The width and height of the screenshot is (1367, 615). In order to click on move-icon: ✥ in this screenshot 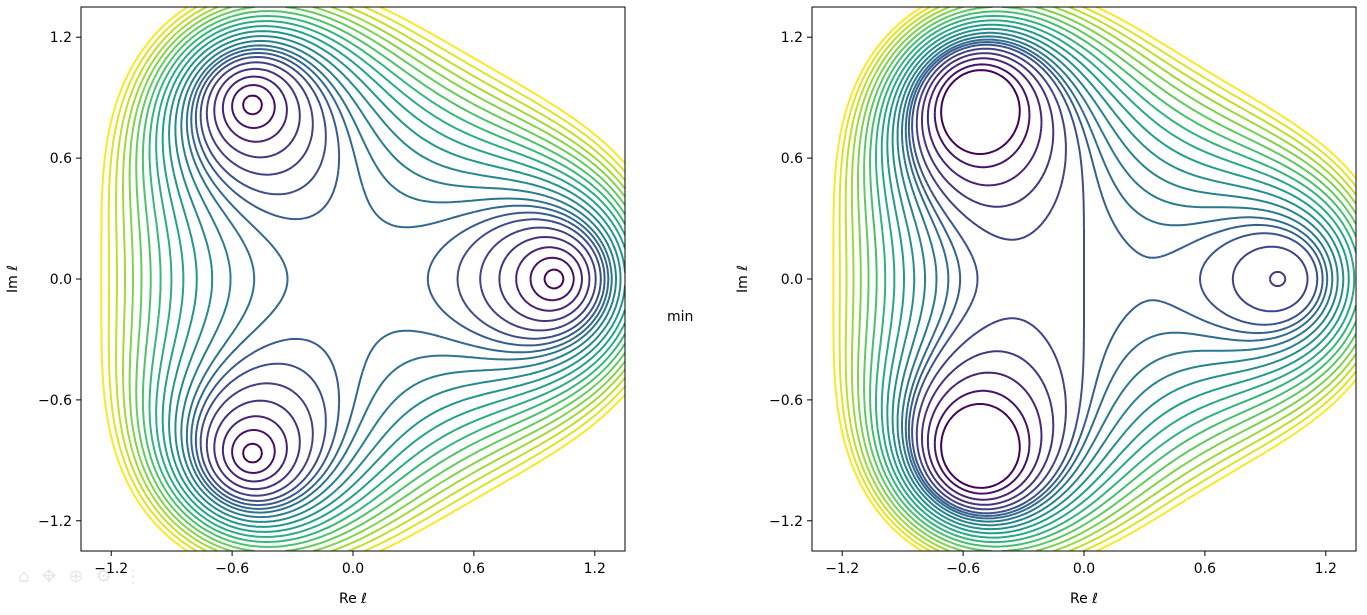, I will do `click(49, 576)`.